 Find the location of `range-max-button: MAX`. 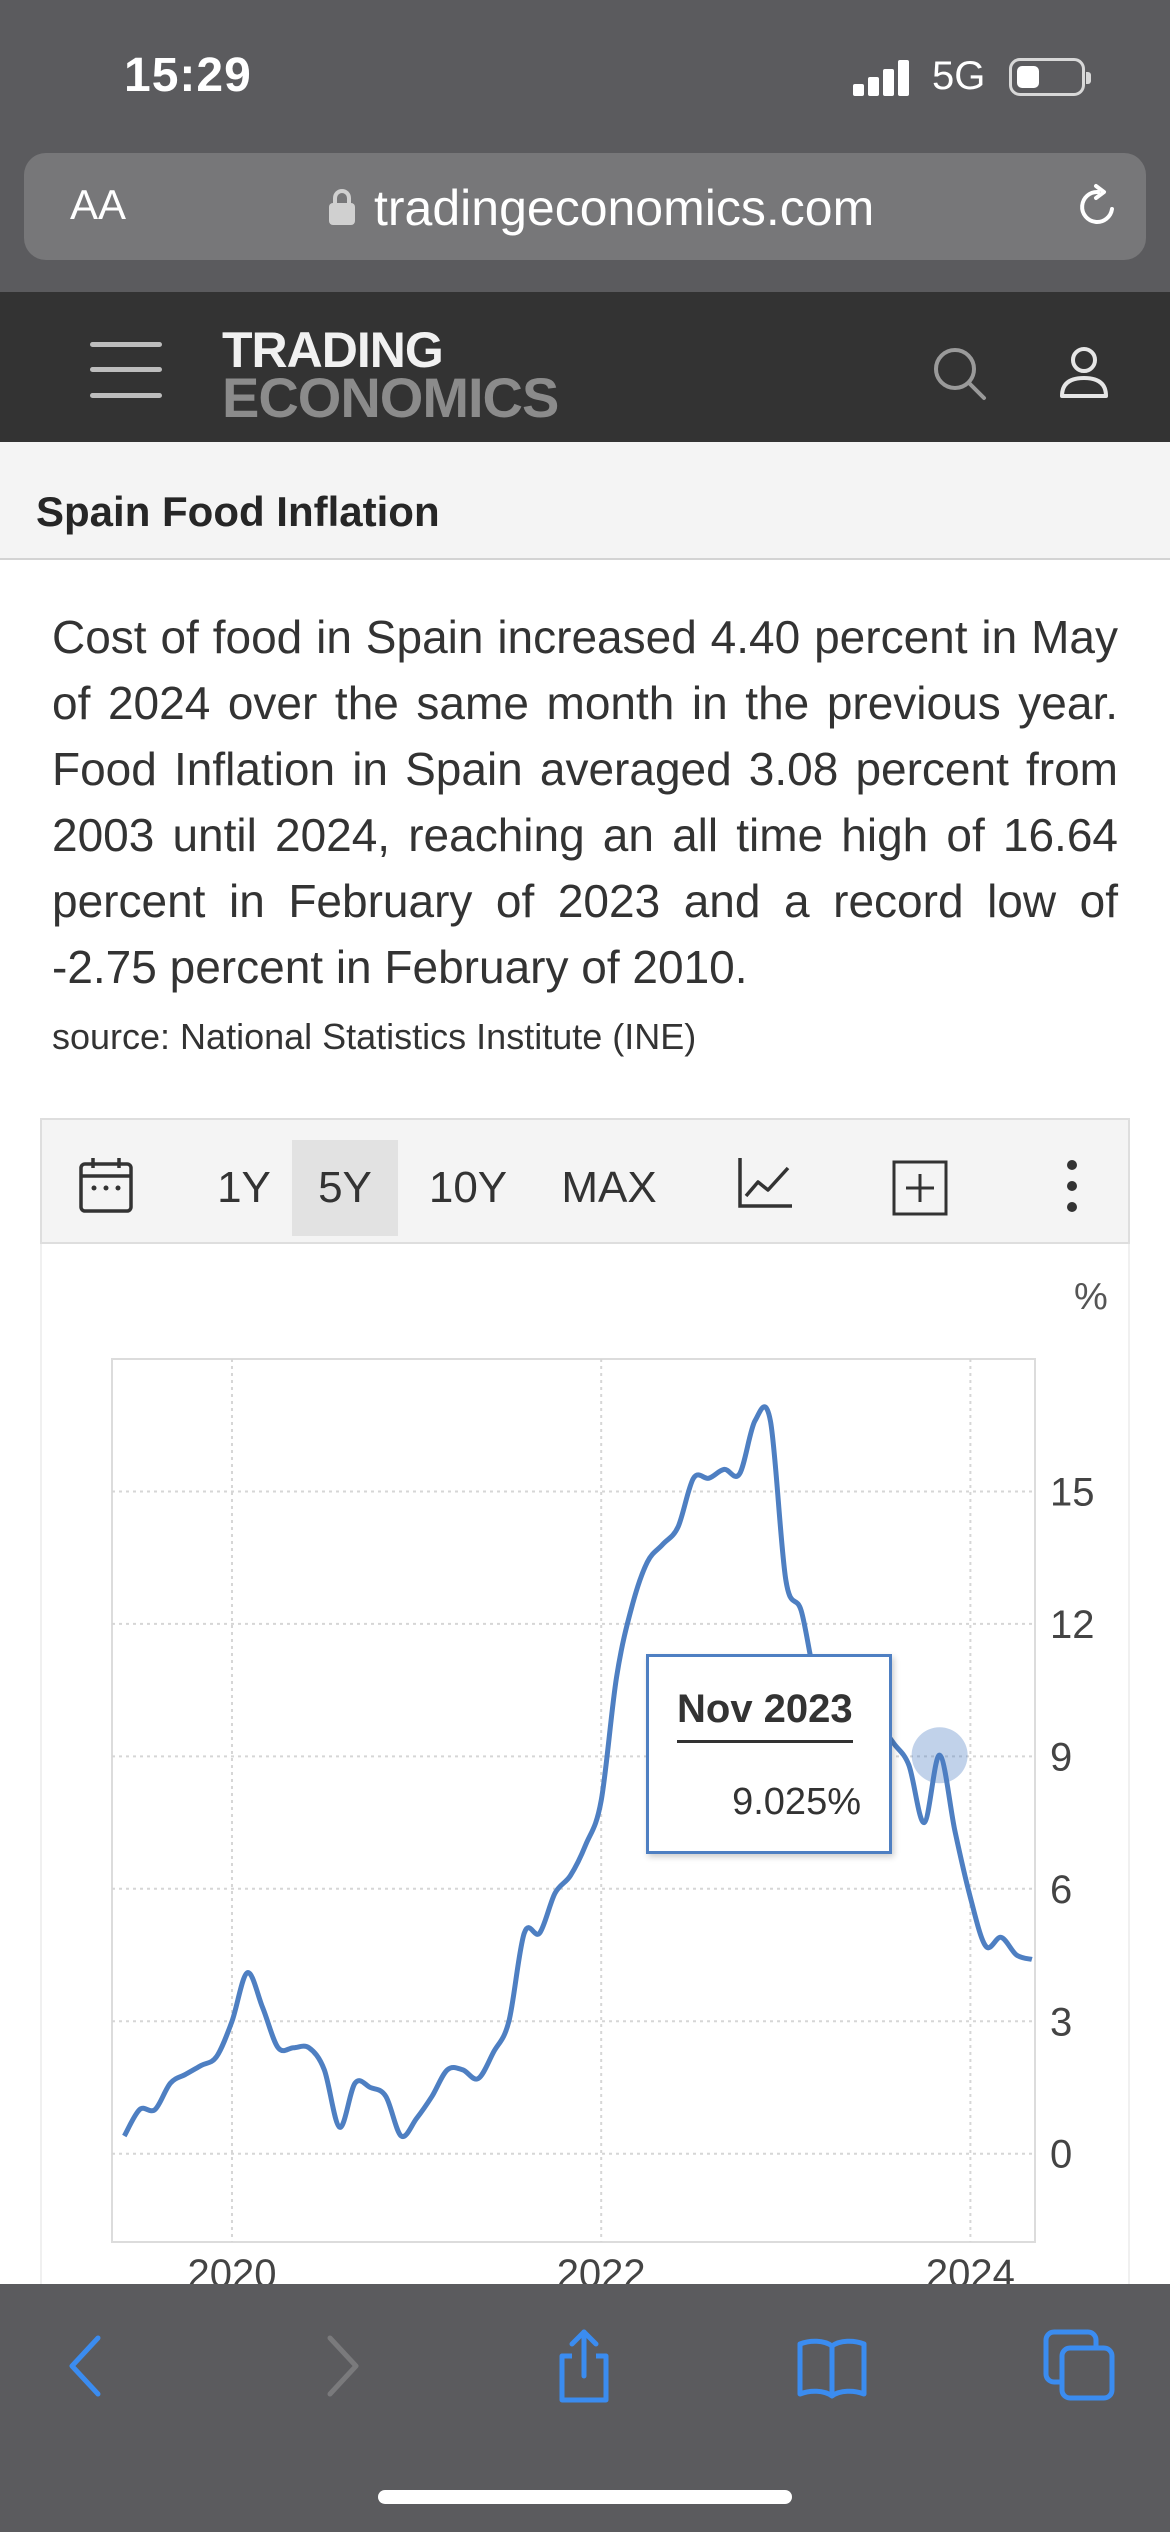

range-max-button: MAX is located at coordinates (609, 1187).